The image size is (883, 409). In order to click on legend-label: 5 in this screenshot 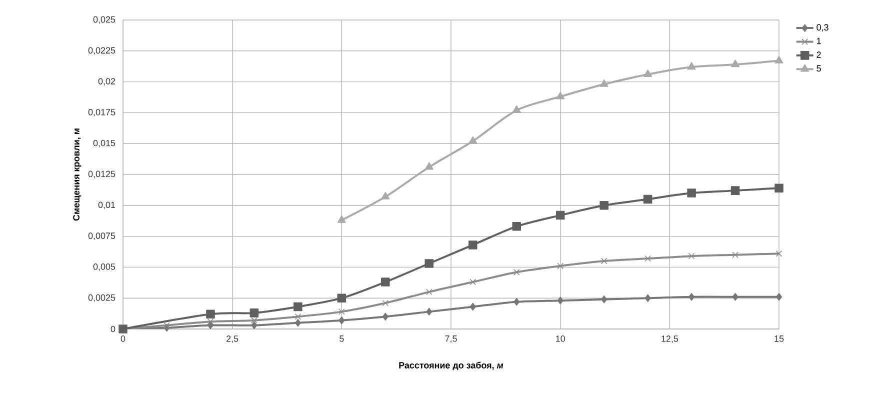, I will do `click(818, 68)`.